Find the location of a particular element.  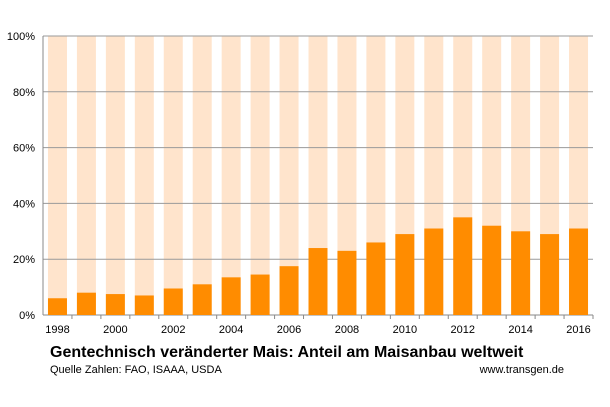

x-tick-label: 2002 is located at coordinates (173, 330).